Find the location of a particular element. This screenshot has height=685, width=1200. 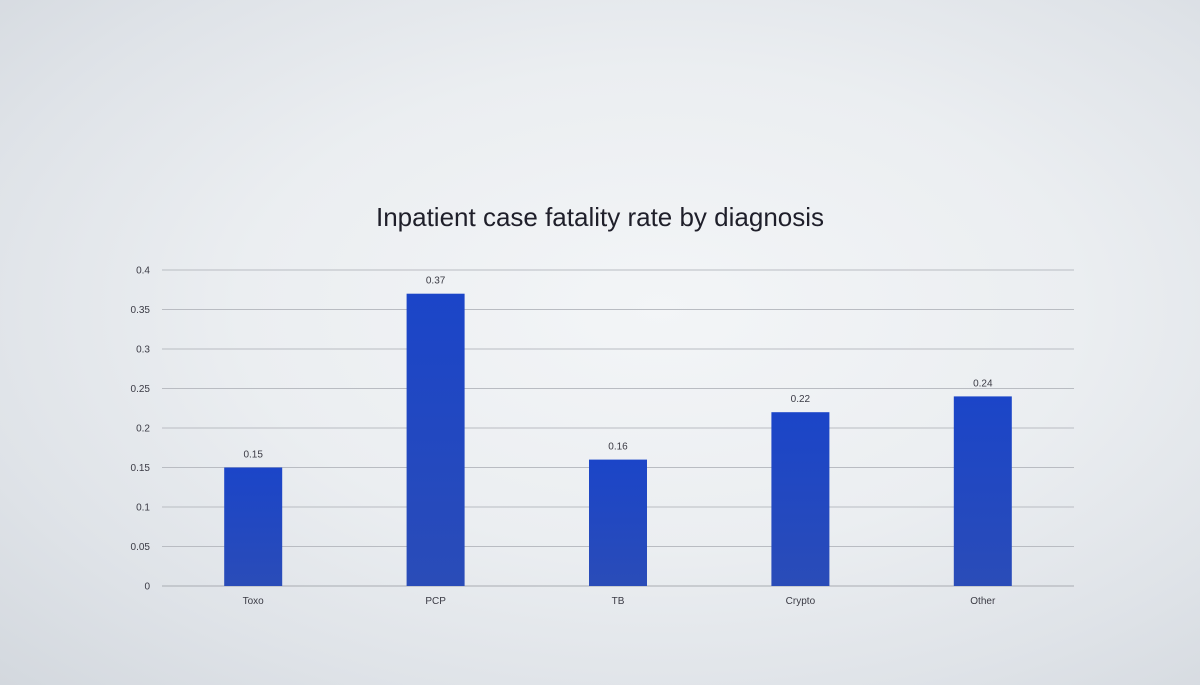

data-label: 0.16 is located at coordinates (618, 447).